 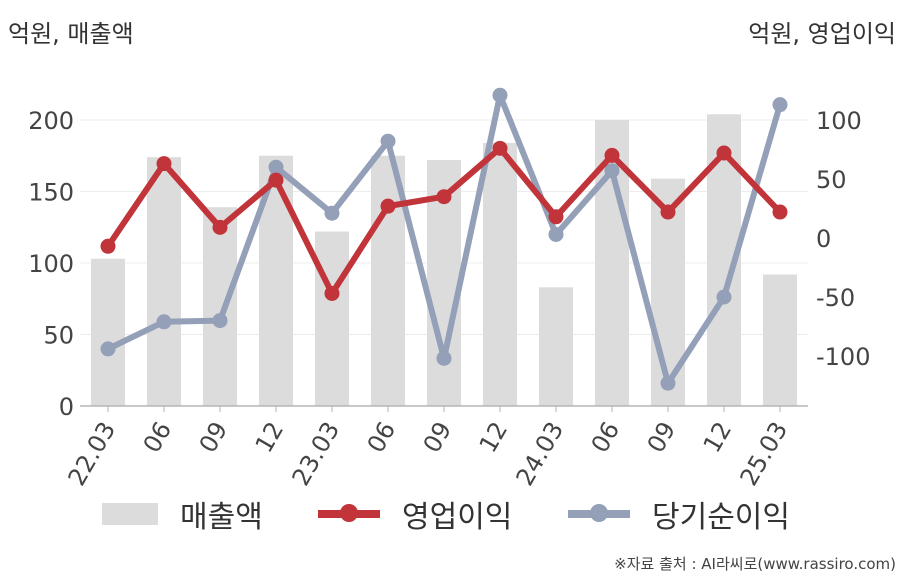 I want to click on axes, so click(x=444, y=408).